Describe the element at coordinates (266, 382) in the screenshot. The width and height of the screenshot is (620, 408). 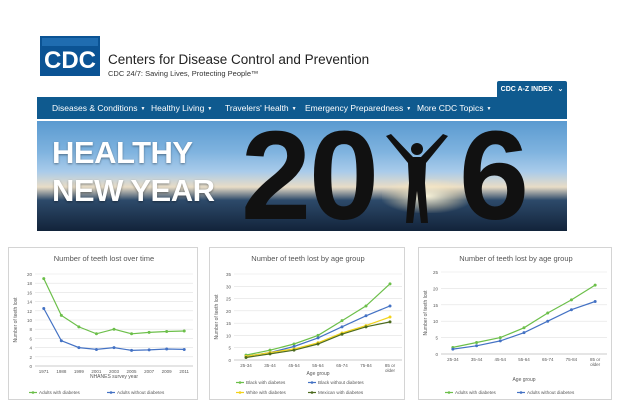
I see `legend-label: Black with diabetes` at that location.